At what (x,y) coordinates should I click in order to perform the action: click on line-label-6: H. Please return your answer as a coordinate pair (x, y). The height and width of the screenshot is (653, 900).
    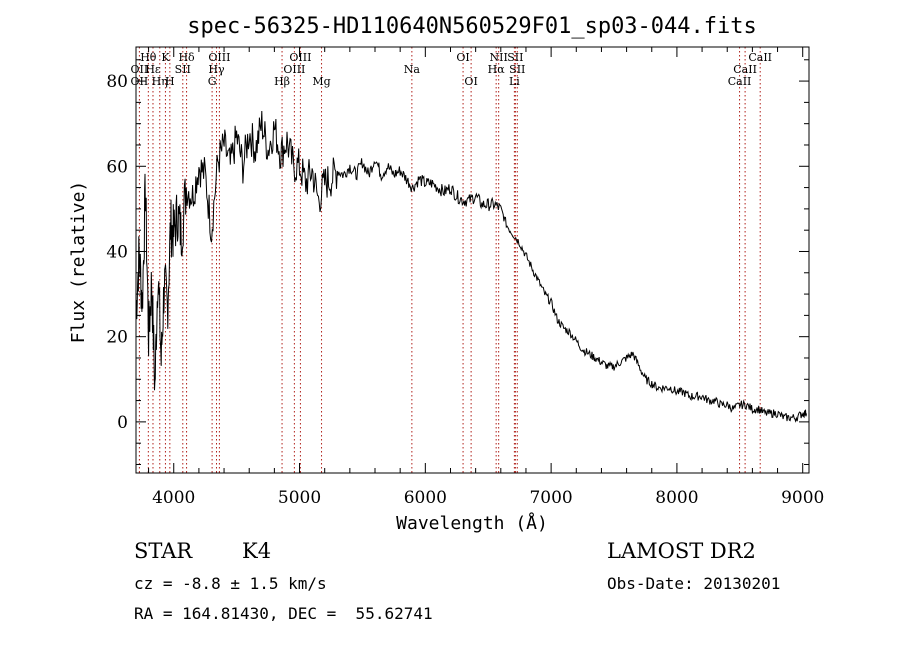
    Looking at the image, I should click on (170, 81).